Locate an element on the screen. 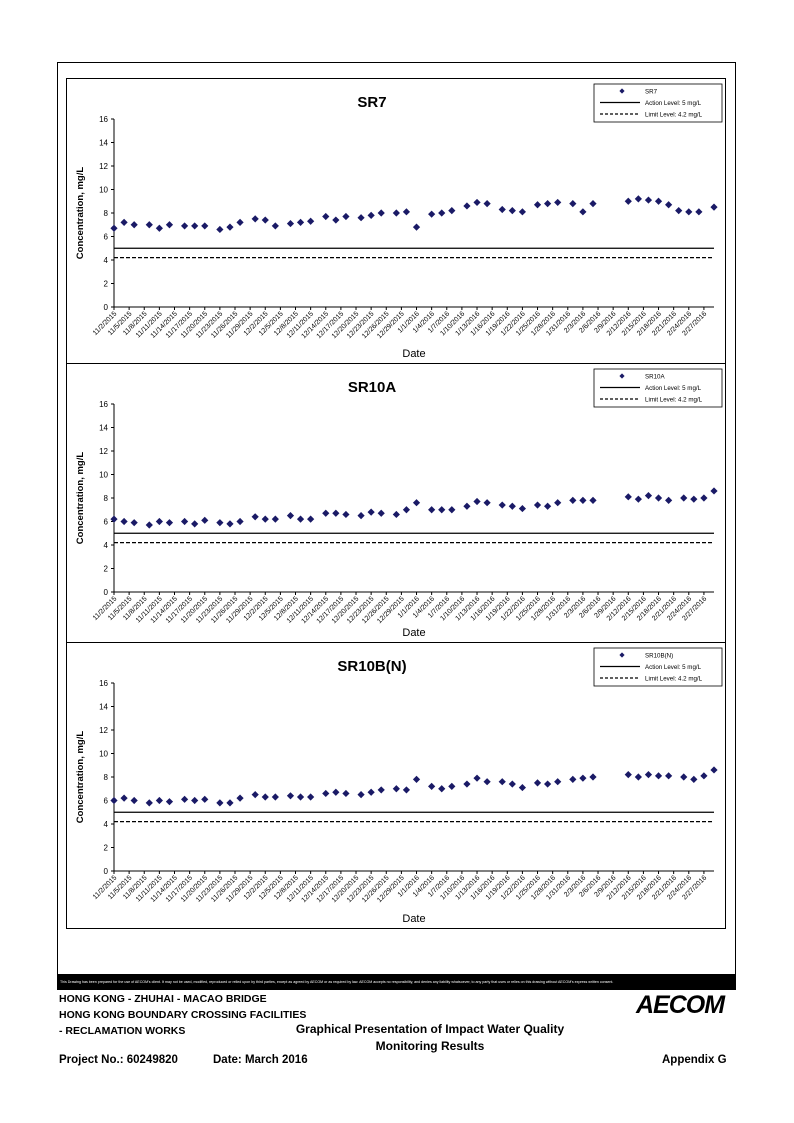 The height and width of the screenshot is (1123, 794). chart-title: SR7 is located at coordinates (371, 102).